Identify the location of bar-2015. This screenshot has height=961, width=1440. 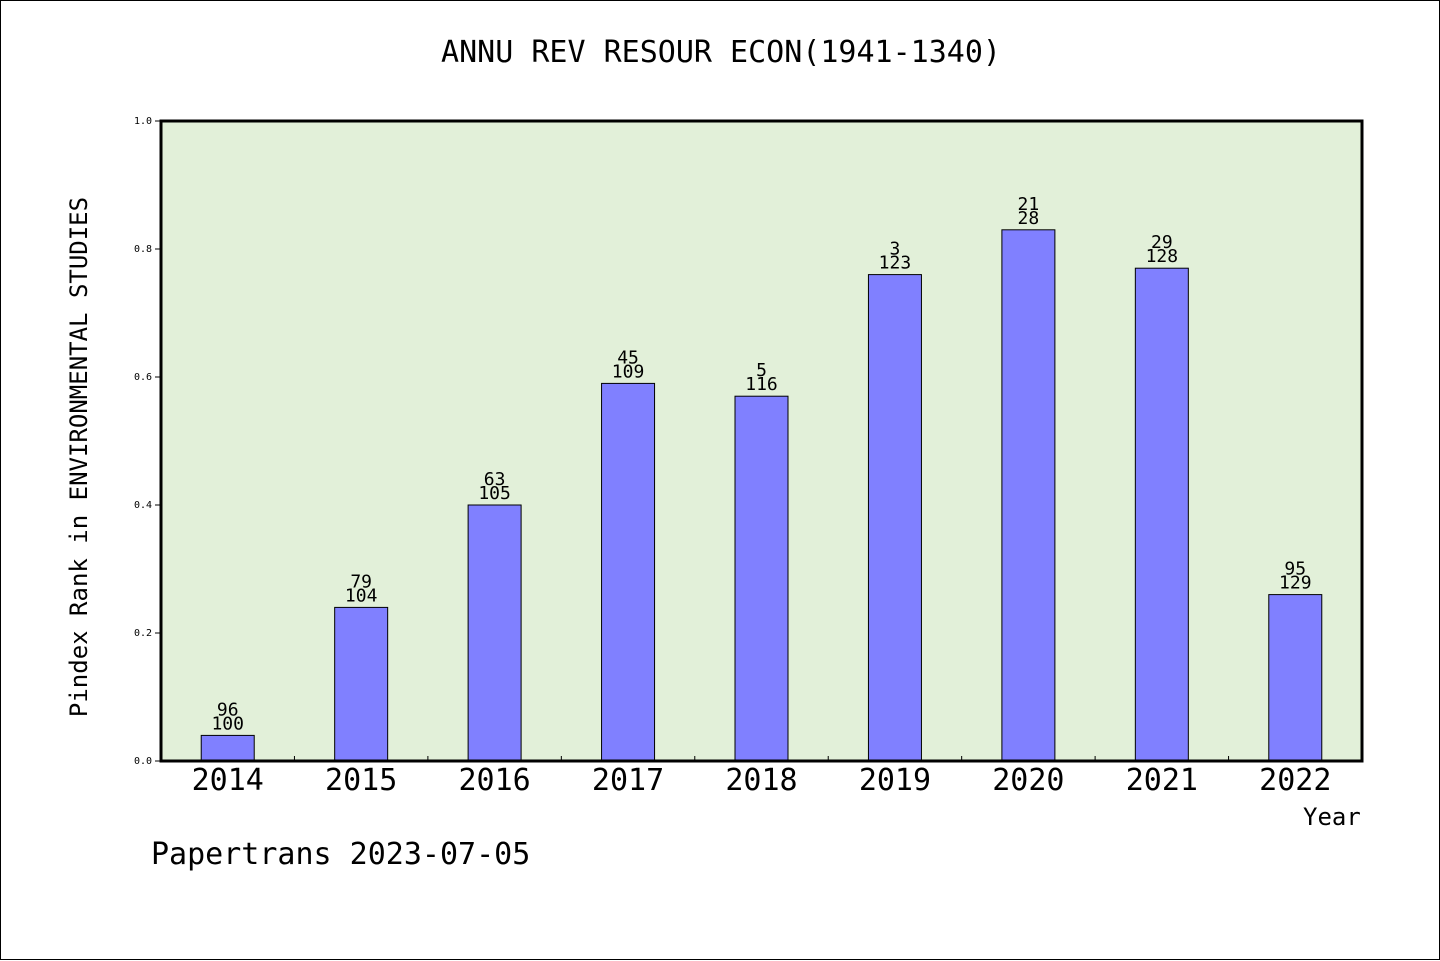
(361, 684).